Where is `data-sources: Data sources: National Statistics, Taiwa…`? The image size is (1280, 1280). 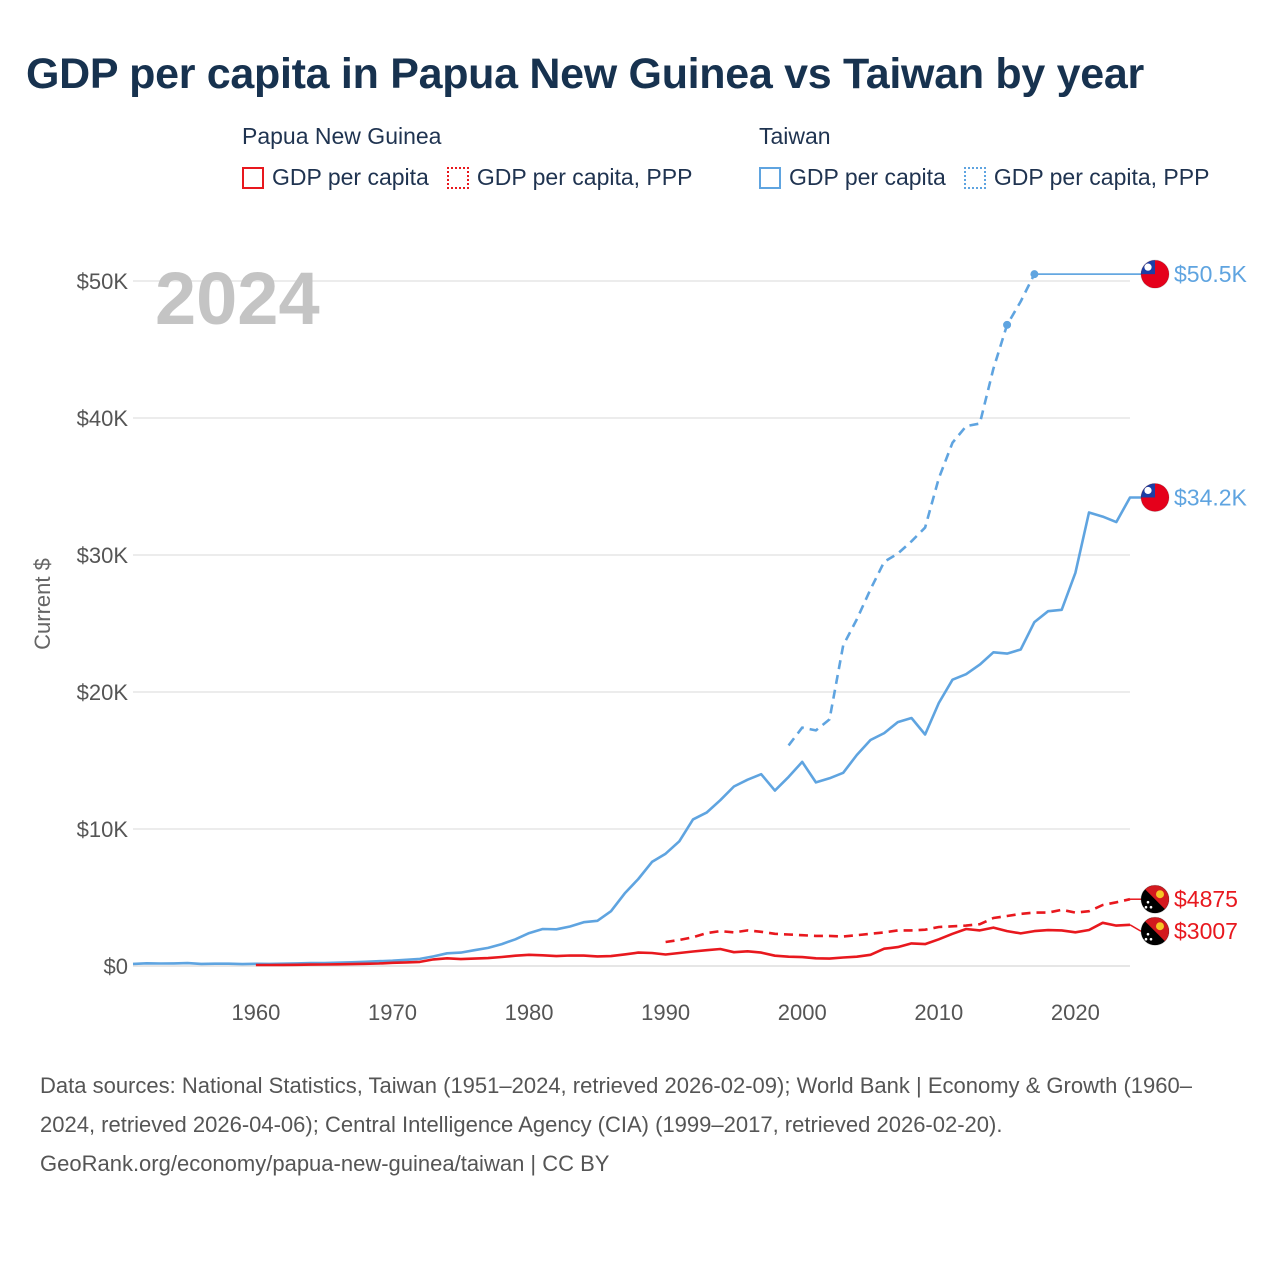 data-sources: Data sources: National Statistics, Taiwa… is located at coordinates (616, 1105).